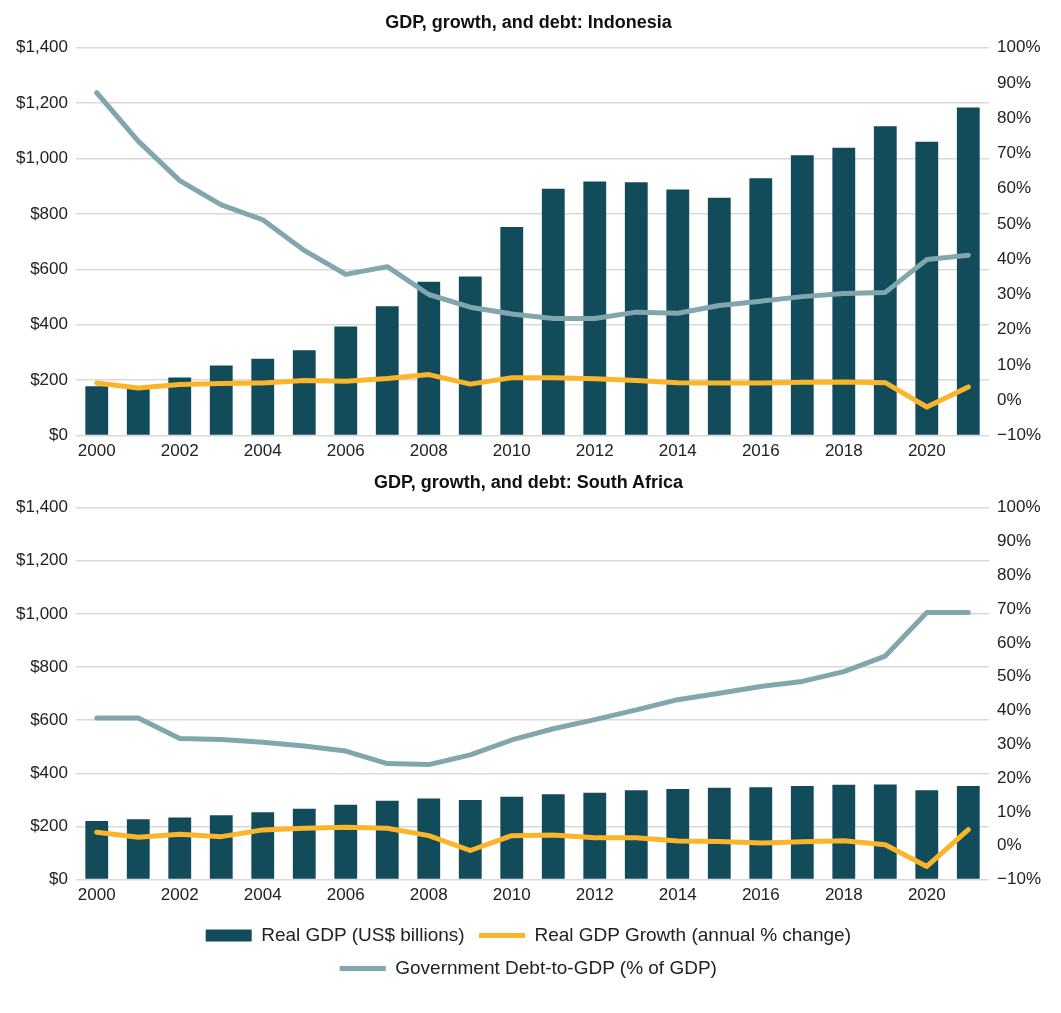 The image size is (1061, 1013). Describe the element at coordinates (428, 895) in the screenshot. I see `x-tick-label: 2008` at that location.